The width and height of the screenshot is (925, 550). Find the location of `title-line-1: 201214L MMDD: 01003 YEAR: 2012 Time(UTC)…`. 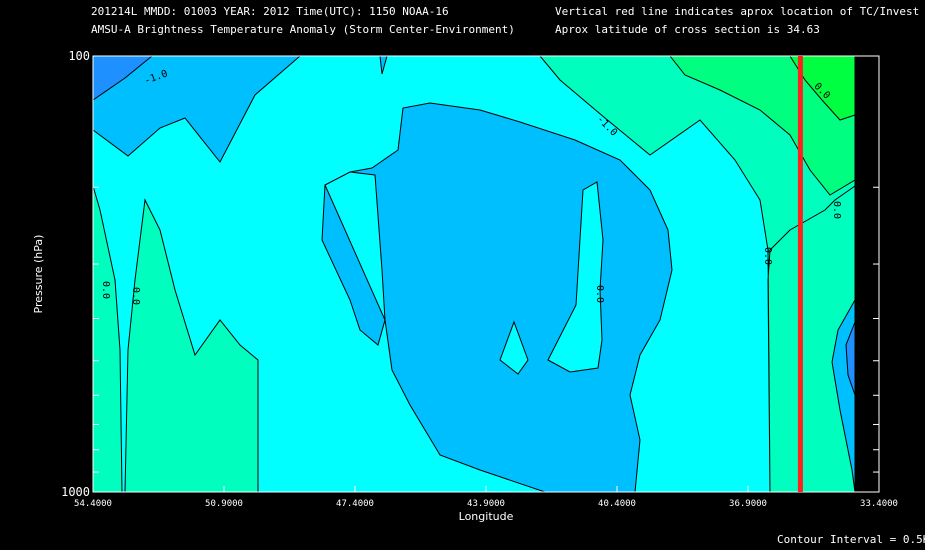

title-line-1: 201214L MMDD: 01003 YEAR: 2012 Time(UTC)… is located at coordinates (270, 11).